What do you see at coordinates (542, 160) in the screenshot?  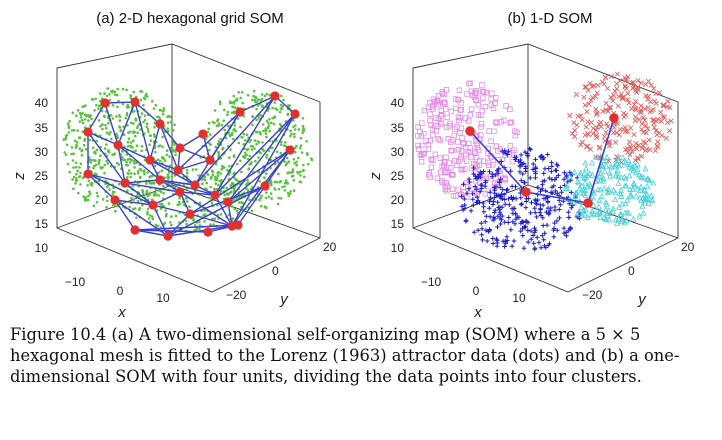 I see `panel-b-som-units` at bounding box center [542, 160].